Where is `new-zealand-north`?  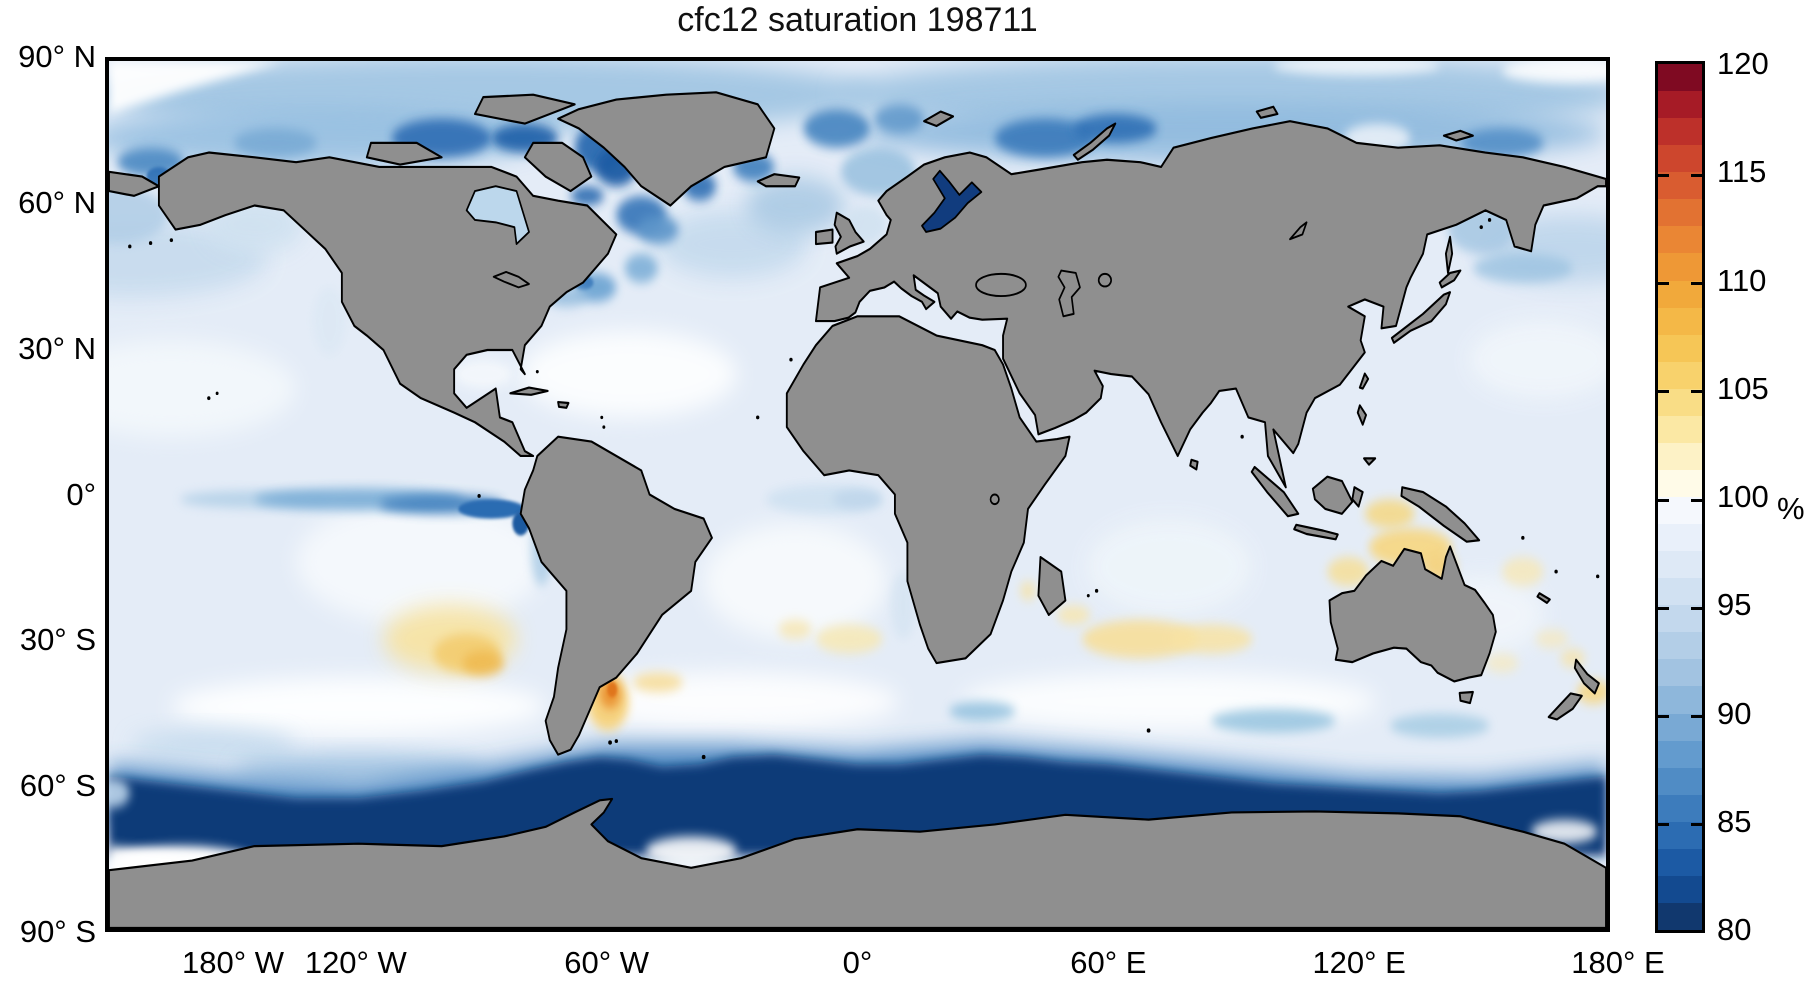
new-zealand-north is located at coordinates (1586, 676).